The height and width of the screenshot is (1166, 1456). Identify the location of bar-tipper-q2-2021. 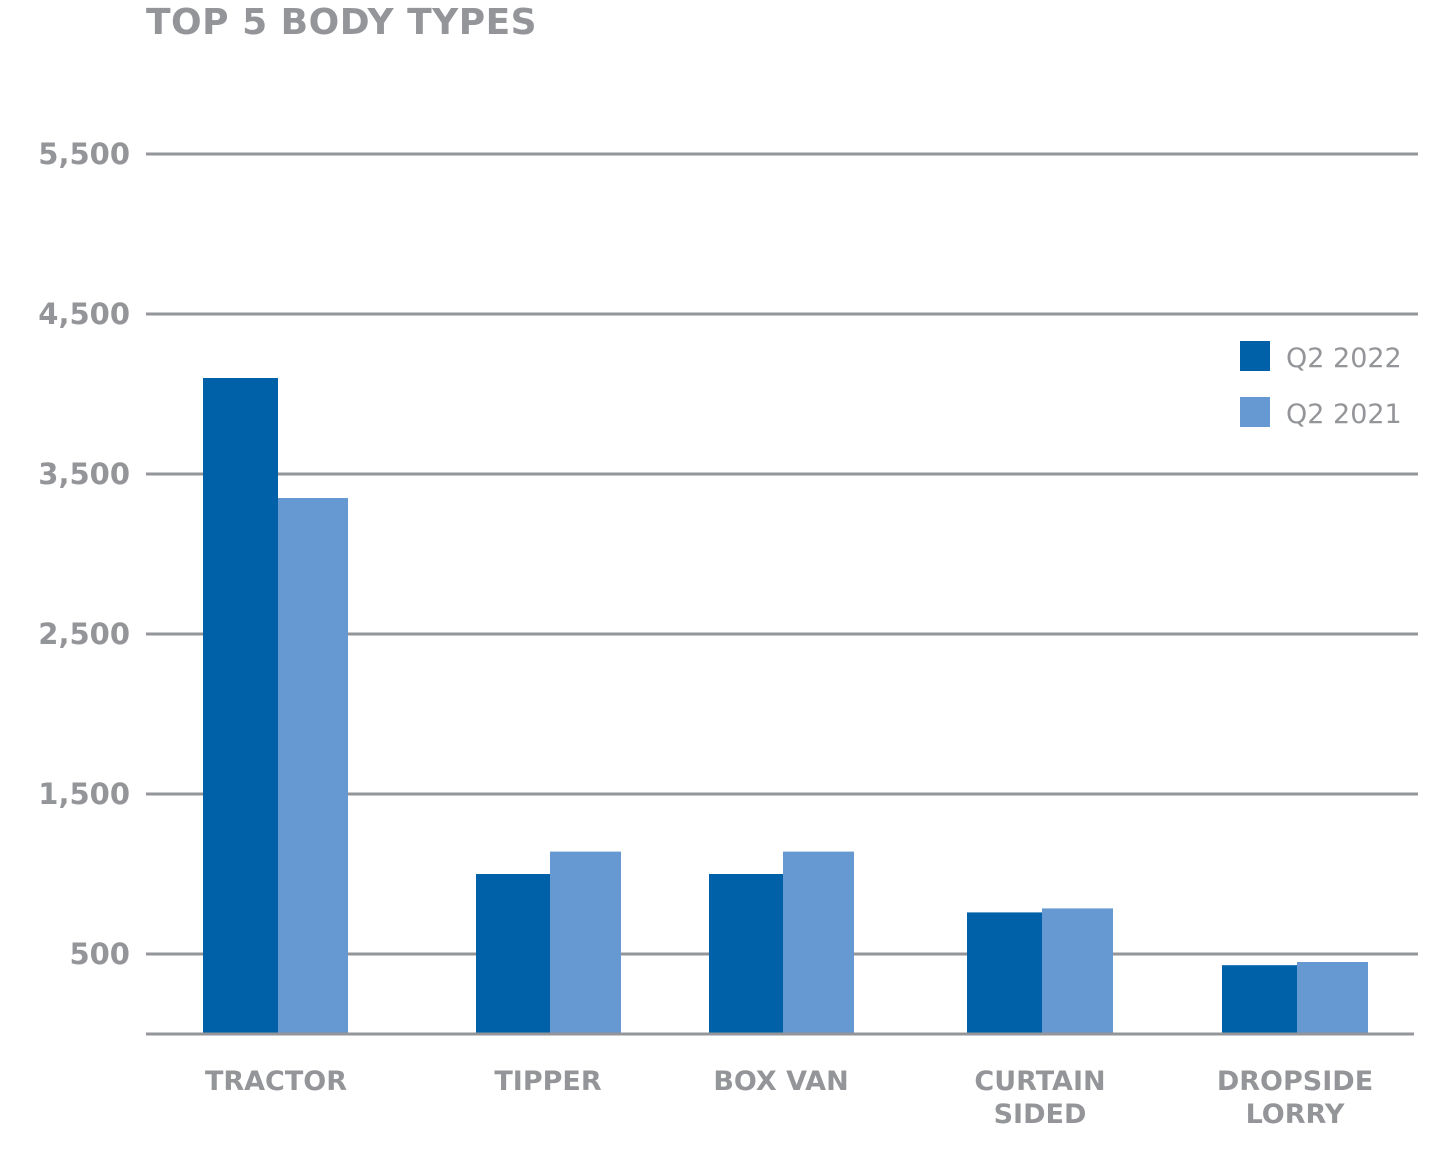
(585, 942).